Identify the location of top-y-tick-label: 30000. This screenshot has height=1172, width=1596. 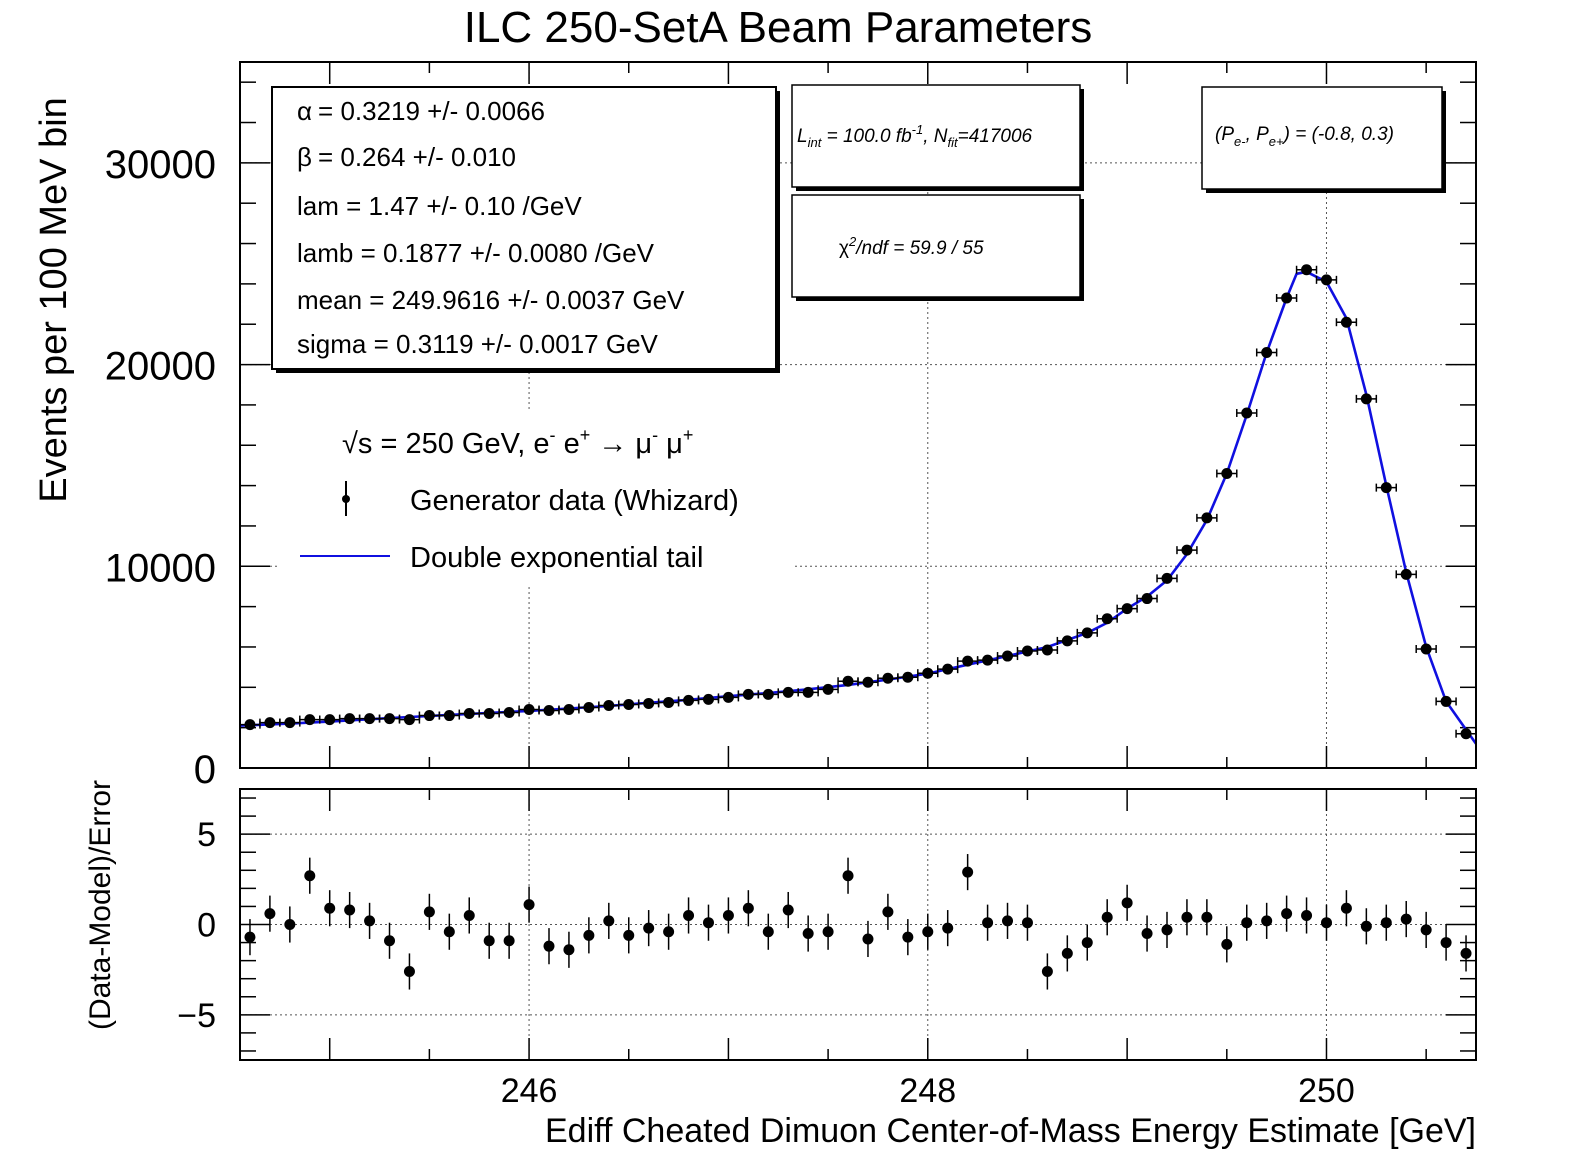
(160, 165).